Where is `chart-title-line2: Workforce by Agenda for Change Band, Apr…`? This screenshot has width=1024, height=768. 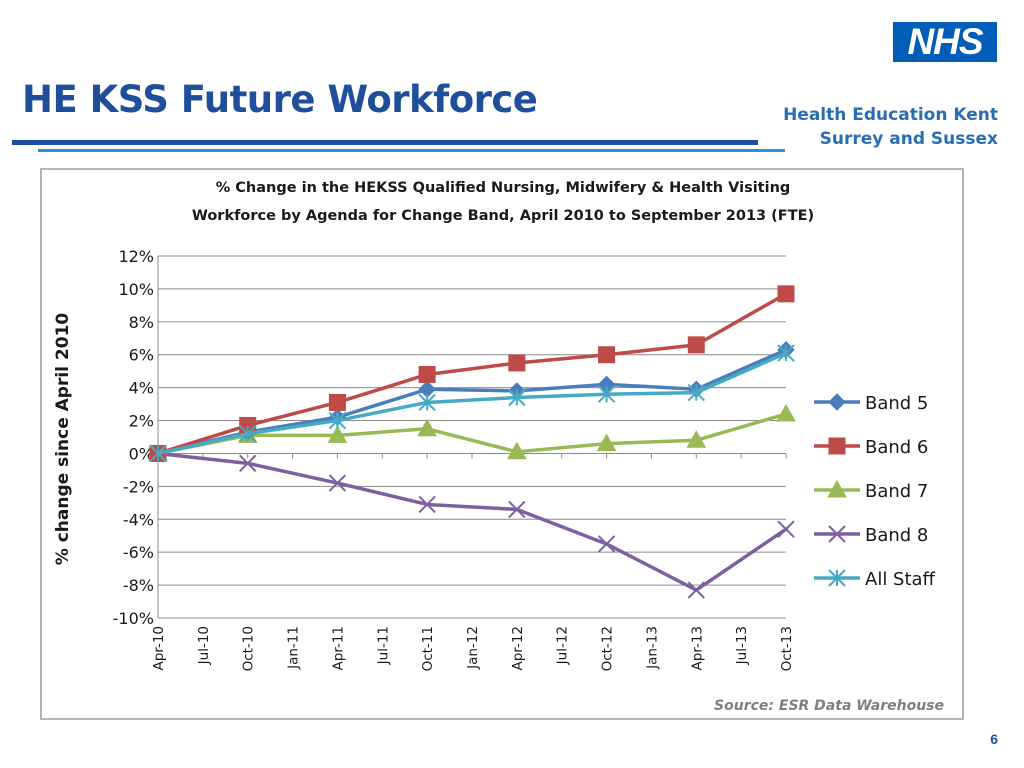 chart-title-line2: Workforce by Agenda for Change Band, Apr… is located at coordinates (503, 216).